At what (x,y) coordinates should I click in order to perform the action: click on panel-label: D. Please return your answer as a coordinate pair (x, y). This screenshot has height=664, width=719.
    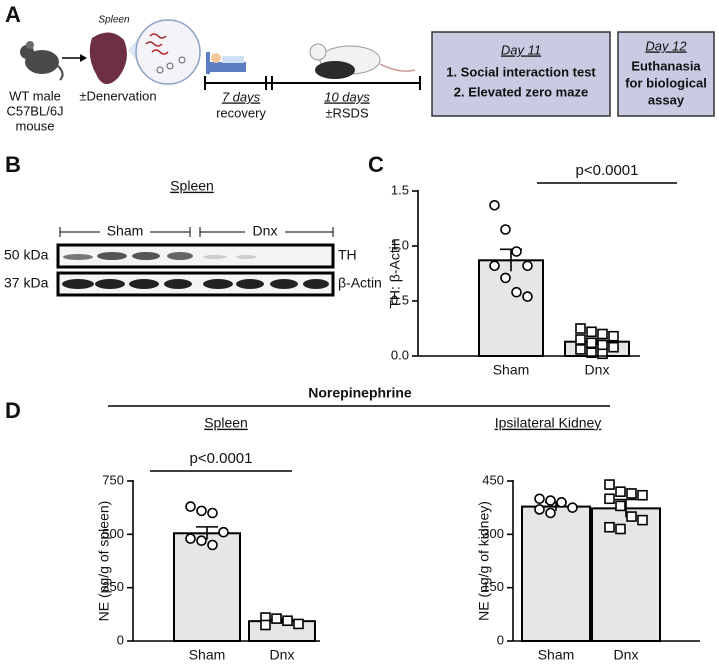
    Looking at the image, I should click on (13, 410).